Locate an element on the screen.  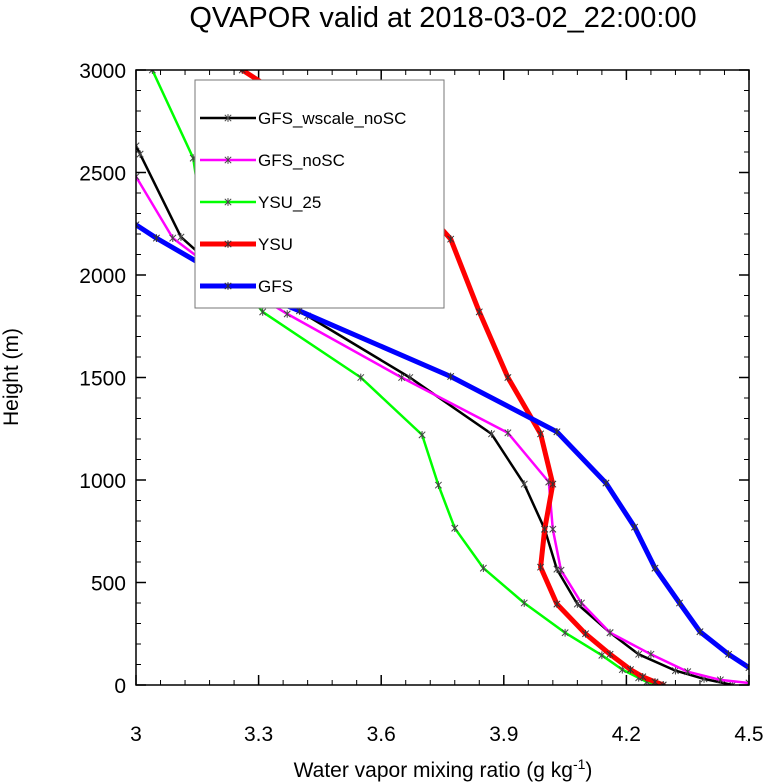
legend-label: GFS_wscale_noSC is located at coordinates (332, 118).